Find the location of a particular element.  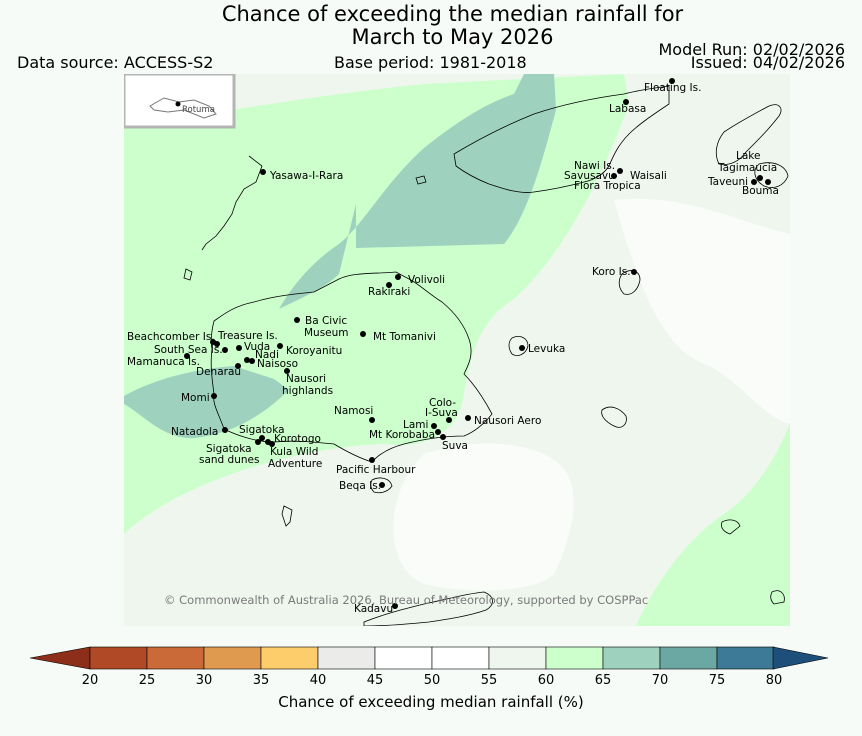

label-labasa: Labasa is located at coordinates (627, 109).